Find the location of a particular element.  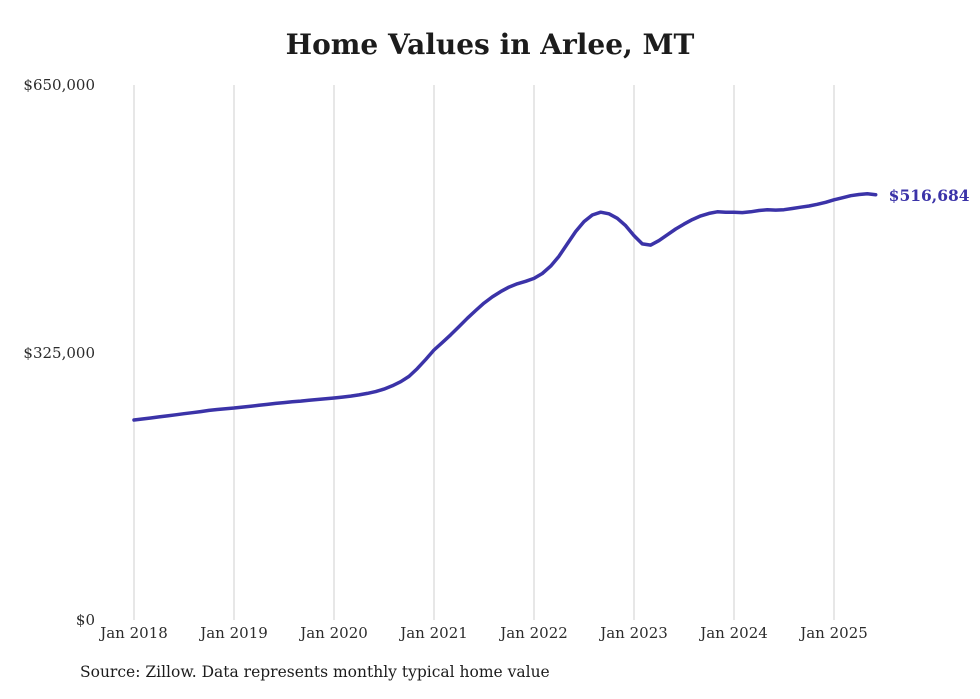

x-tick-label: Jan 2022 is located at coordinates (534, 633).